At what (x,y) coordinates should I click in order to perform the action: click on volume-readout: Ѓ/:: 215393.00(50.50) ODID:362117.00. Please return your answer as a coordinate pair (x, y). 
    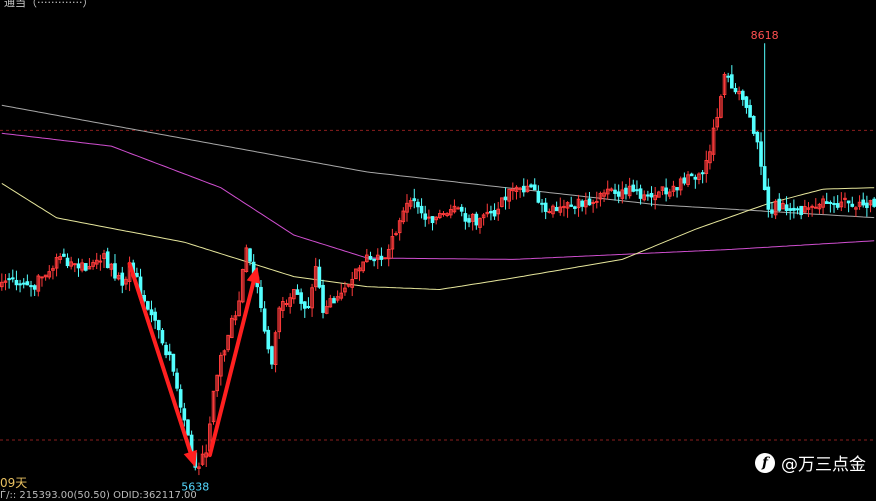
    Looking at the image, I should click on (98, 495).